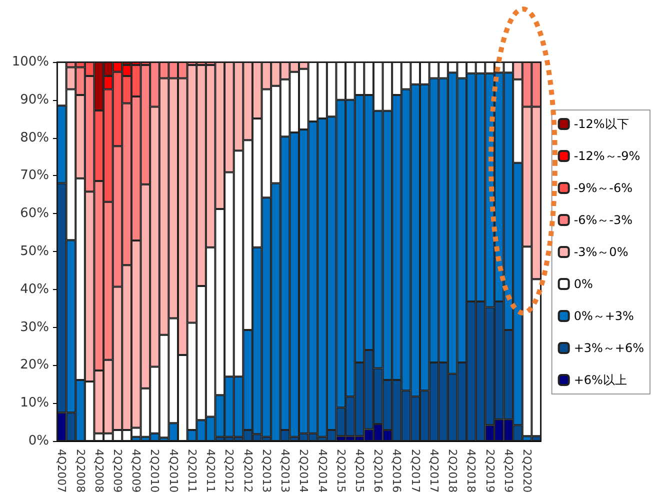  I want to click on legend-label: 0%～+3%, so click(604, 316).